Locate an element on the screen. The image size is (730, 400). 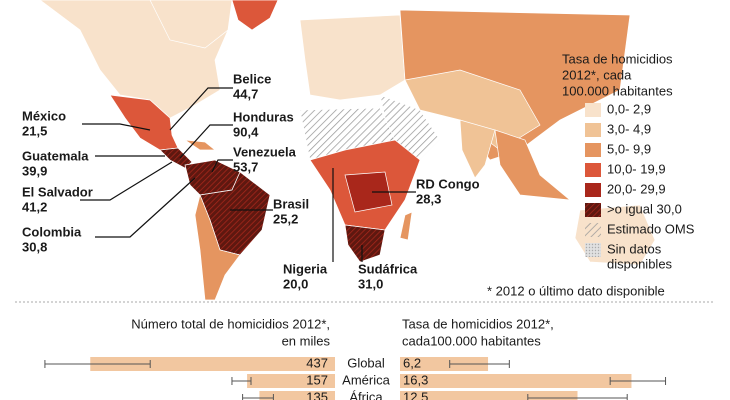
callout-value: 31,0 is located at coordinates (370, 283).